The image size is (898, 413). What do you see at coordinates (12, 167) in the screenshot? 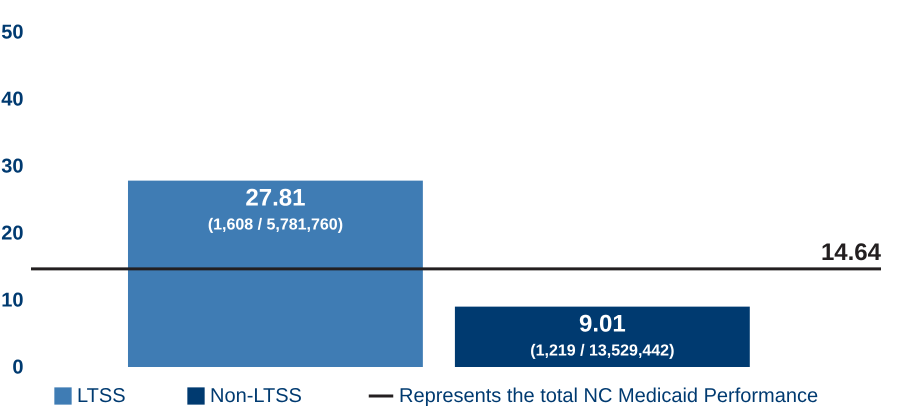
I see `y-tick-label: 30` at bounding box center [12, 167].